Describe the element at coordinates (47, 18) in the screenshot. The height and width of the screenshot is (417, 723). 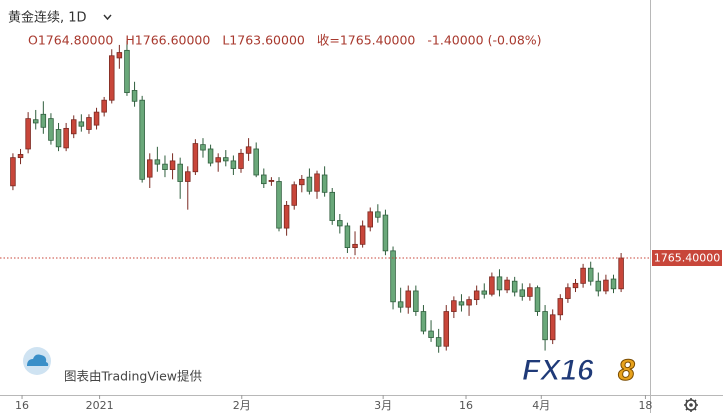
I see `symbol-title: 黄金连续, 1D` at that location.